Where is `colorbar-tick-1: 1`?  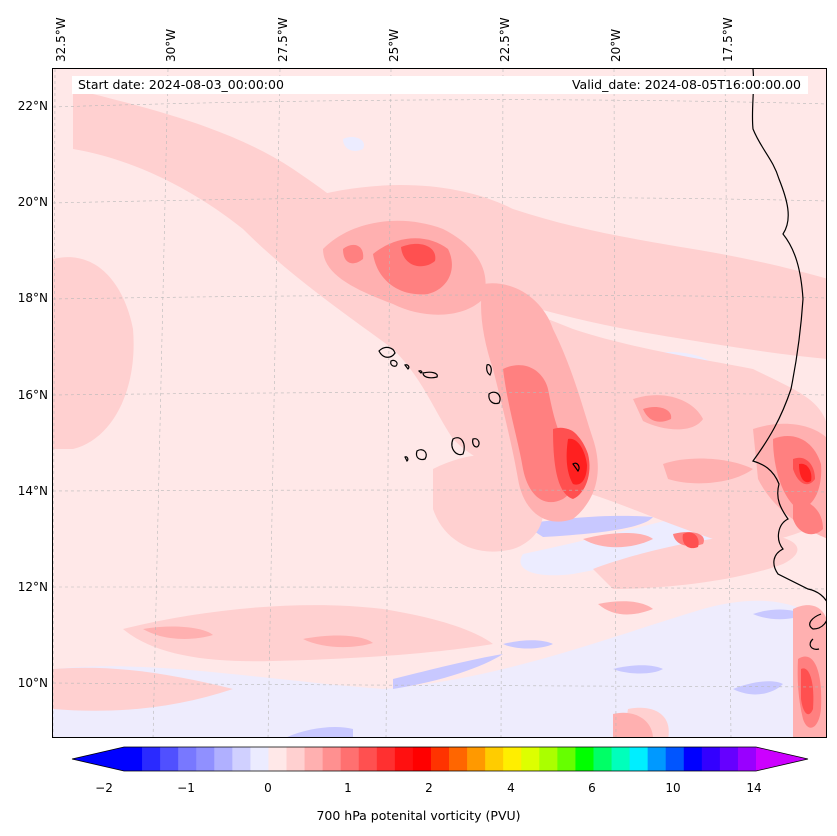 colorbar-tick-1: 1 is located at coordinates (348, 788).